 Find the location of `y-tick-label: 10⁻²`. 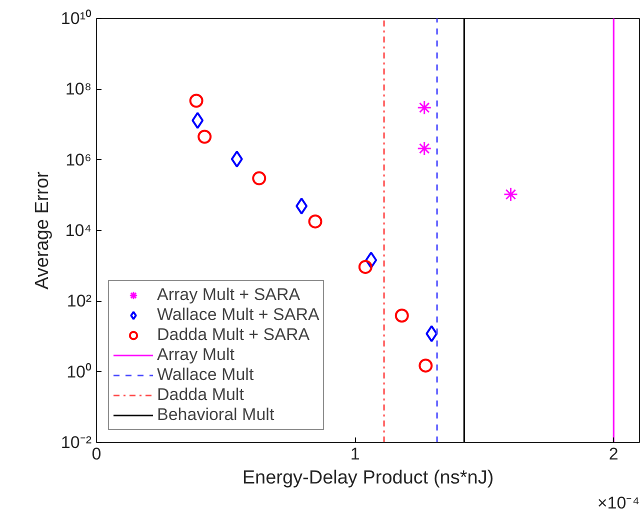

y-tick-label: 10⁻² is located at coordinates (76, 442).